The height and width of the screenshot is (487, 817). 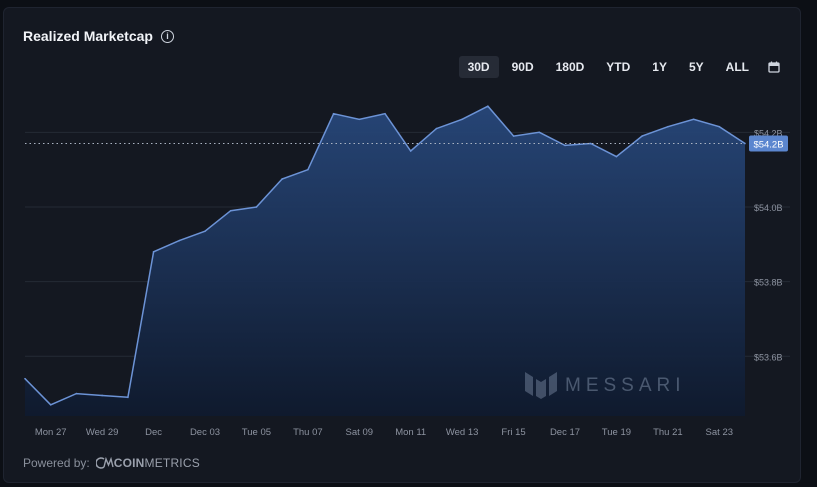 What do you see at coordinates (541, 385) in the screenshot?
I see `messari-watermark` at bounding box center [541, 385].